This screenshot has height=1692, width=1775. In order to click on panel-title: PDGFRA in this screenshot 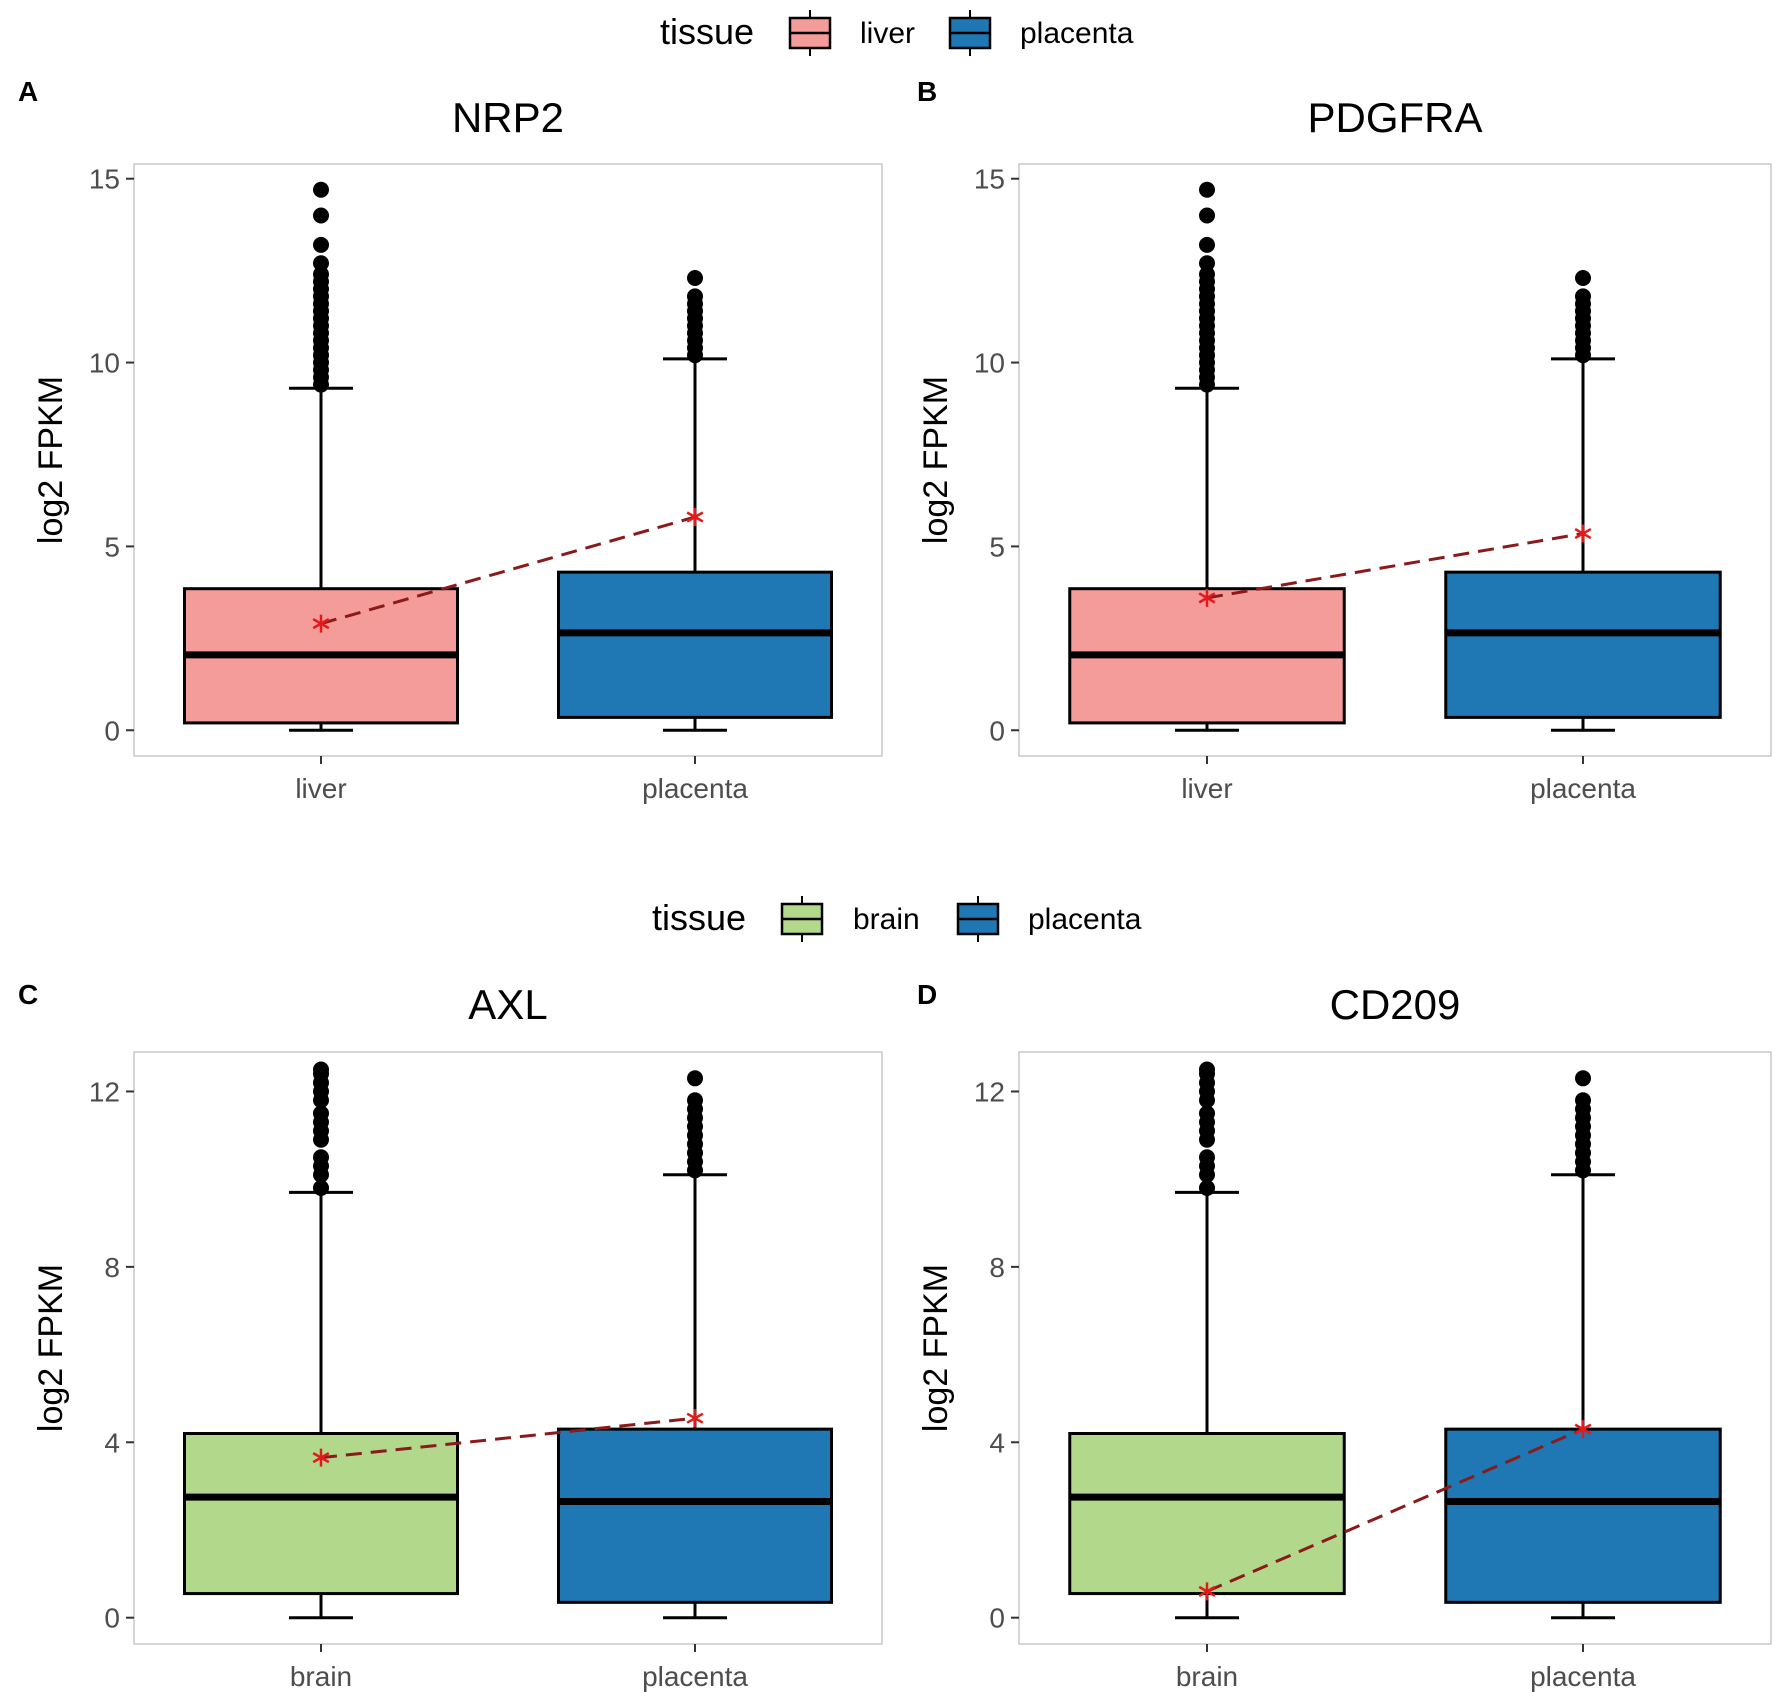, I will do `click(1394, 117)`.